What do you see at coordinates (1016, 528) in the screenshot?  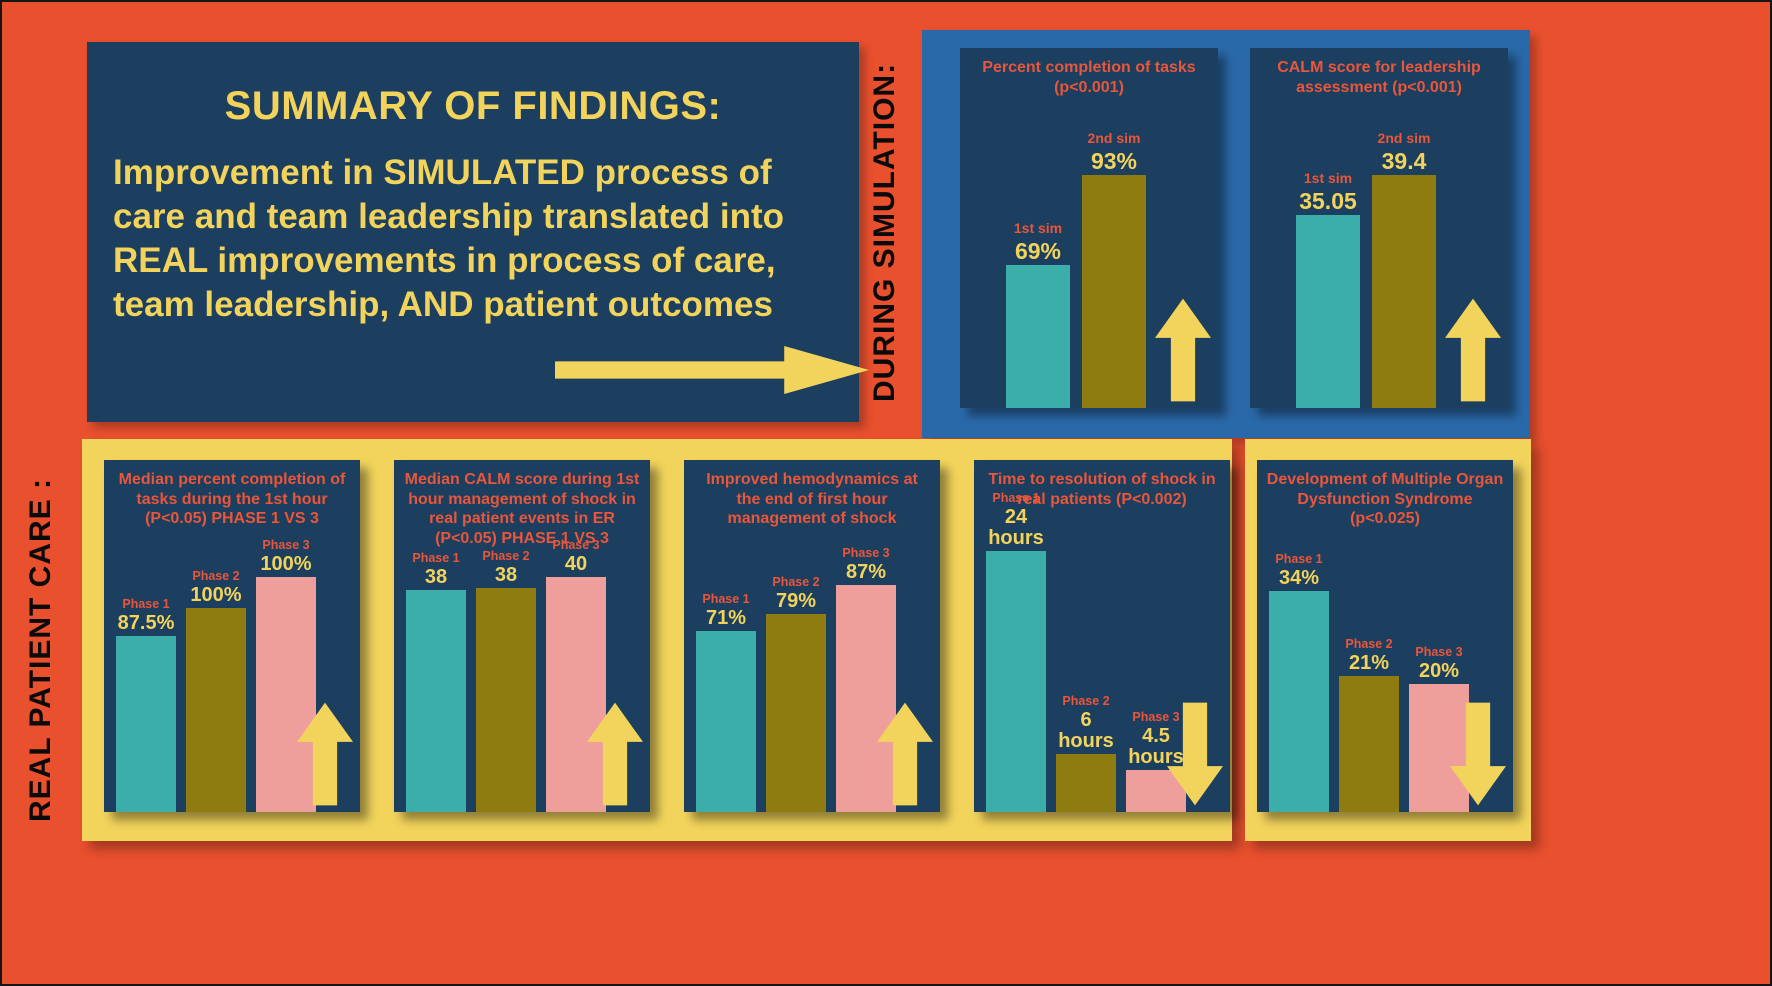 I see `bar-value-label: 24 hours` at bounding box center [1016, 528].